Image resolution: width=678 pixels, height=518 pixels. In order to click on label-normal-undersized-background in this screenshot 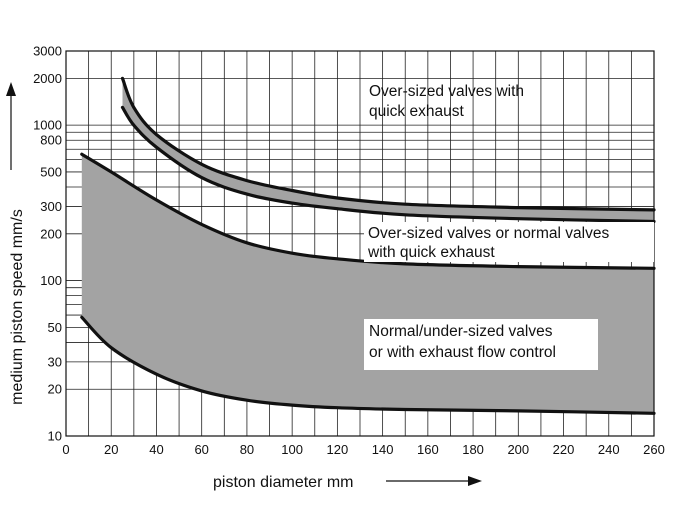, I will do `click(481, 344)`.